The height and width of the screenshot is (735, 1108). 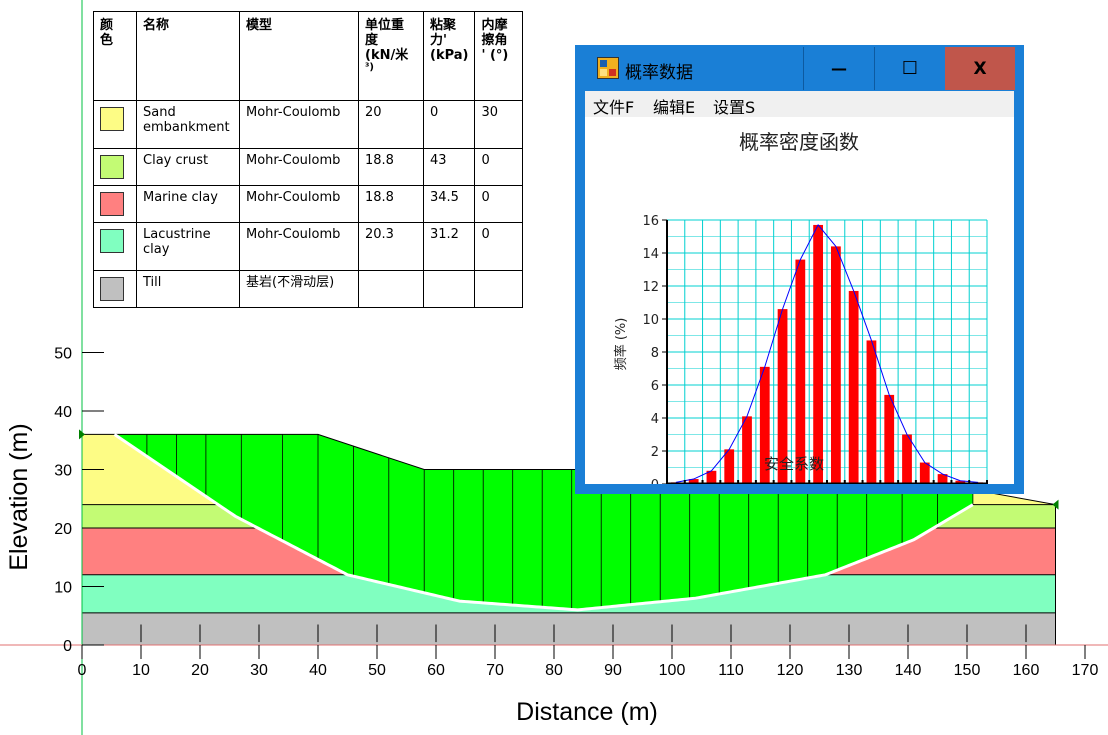 What do you see at coordinates (177, 234) in the screenshot?
I see `name-line: Lacustrine` at bounding box center [177, 234].